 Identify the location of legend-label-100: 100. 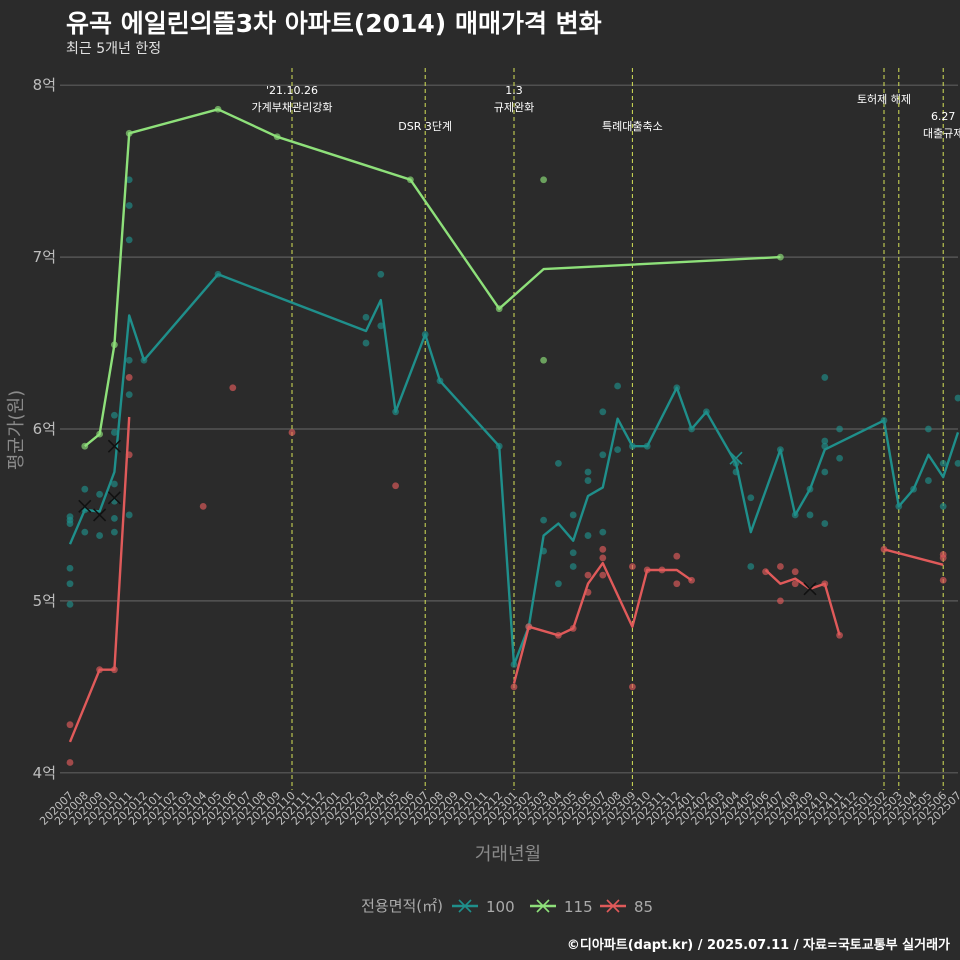
(500, 907).